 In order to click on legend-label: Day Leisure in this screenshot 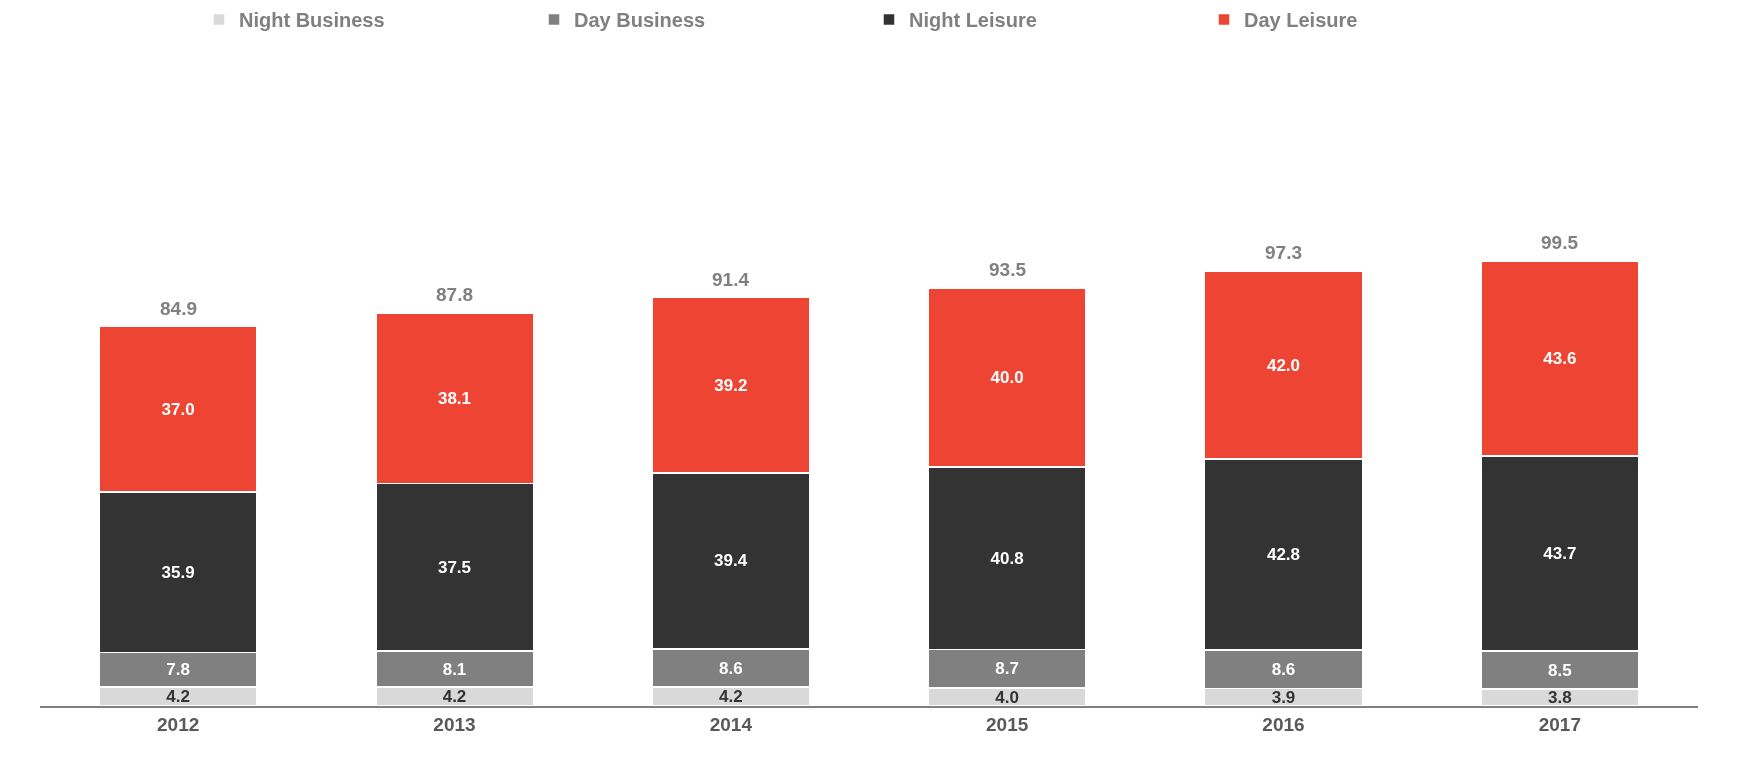, I will do `click(1301, 20)`.